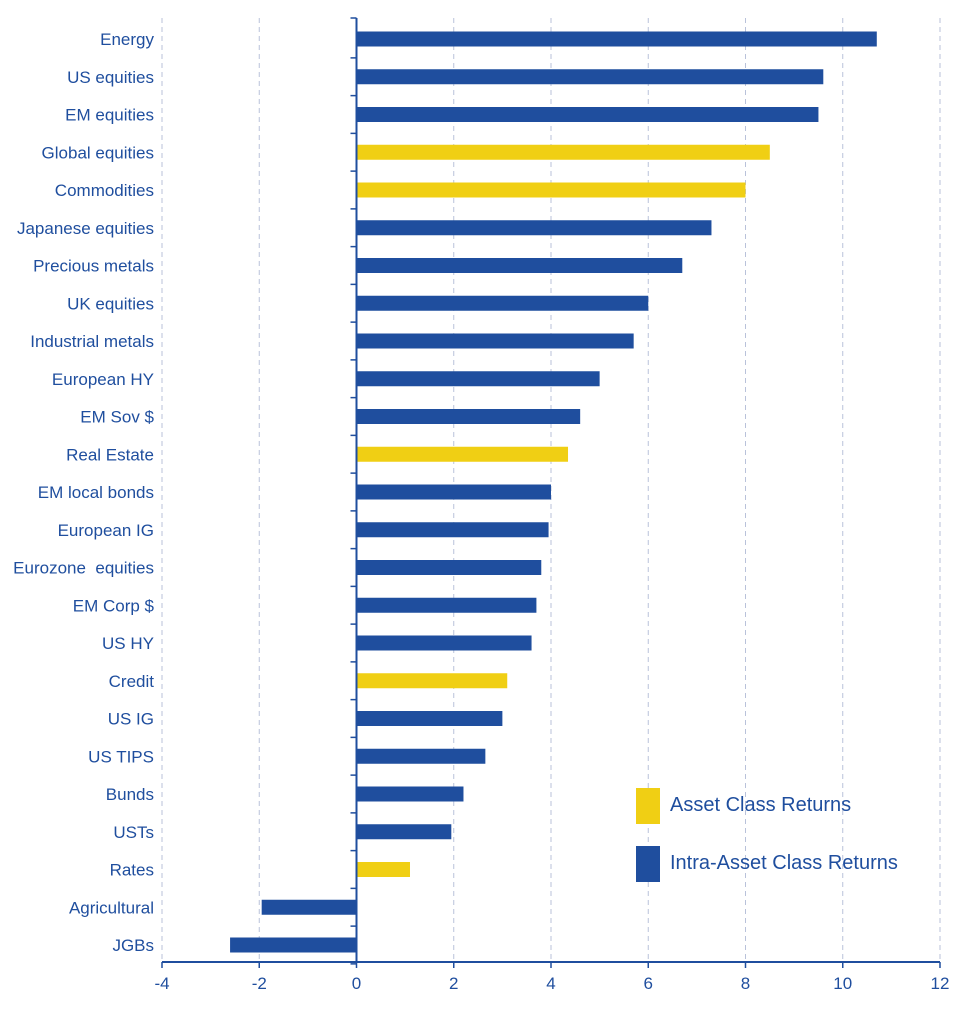  Describe the element at coordinates (616, 39) in the screenshot. I see `bar-energy` at that location.